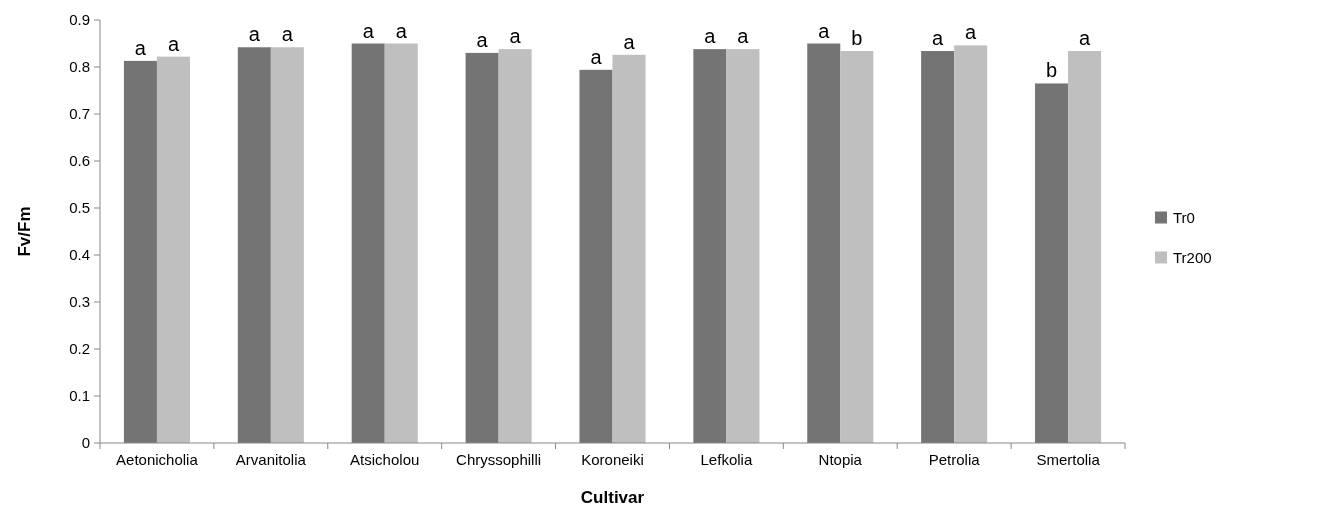 Image resolution: width=1320 pixels, height=515 pixels. What do you see at coordinates (954, 459) in the screenshot?
I see `x-tick-label: Petrolia` at bounding box center [954, 459].